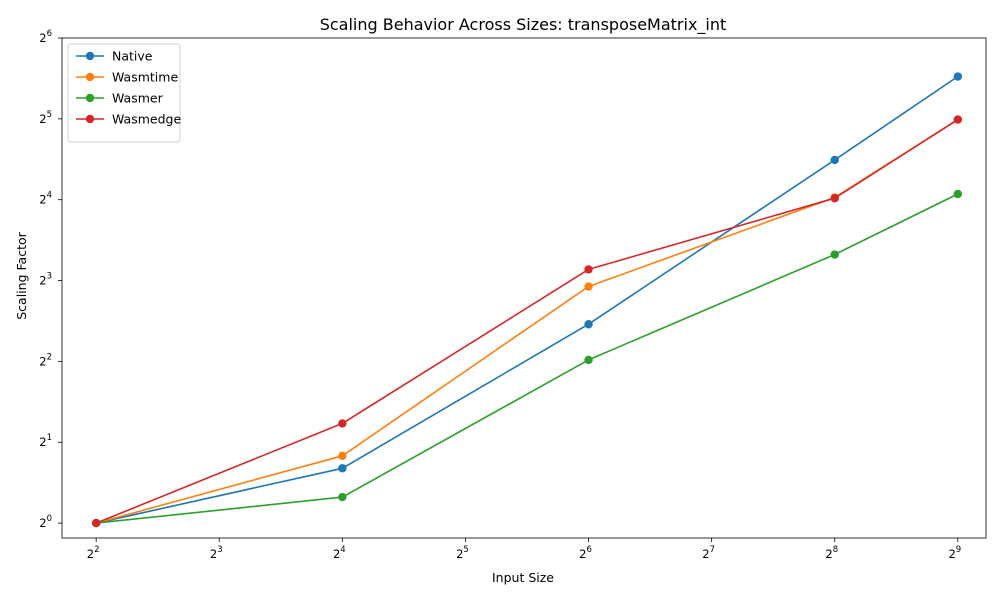 The width and height of the screenshot is (1000, 600). I want to click on x-tick-label: 28, so click(831, 553).